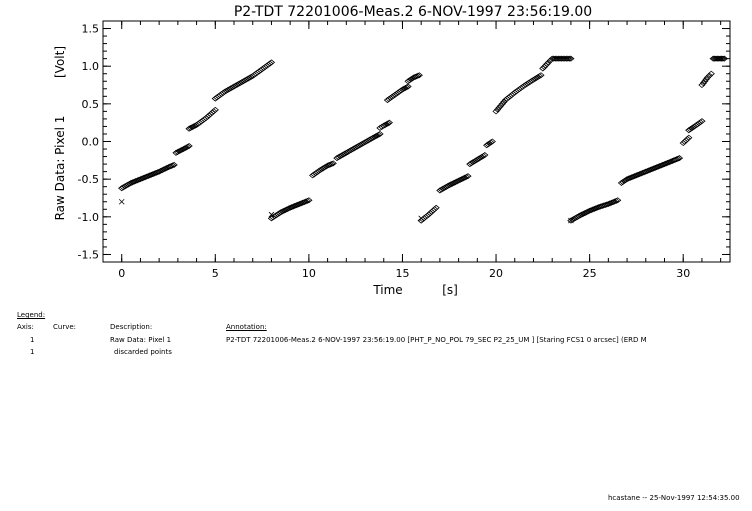 This screenshot has height=511, width=752. What do you see at coordinates (143, 352) in the screenshot?
I see `legend-row-description: discarded points` at bounding box center [143, 352].